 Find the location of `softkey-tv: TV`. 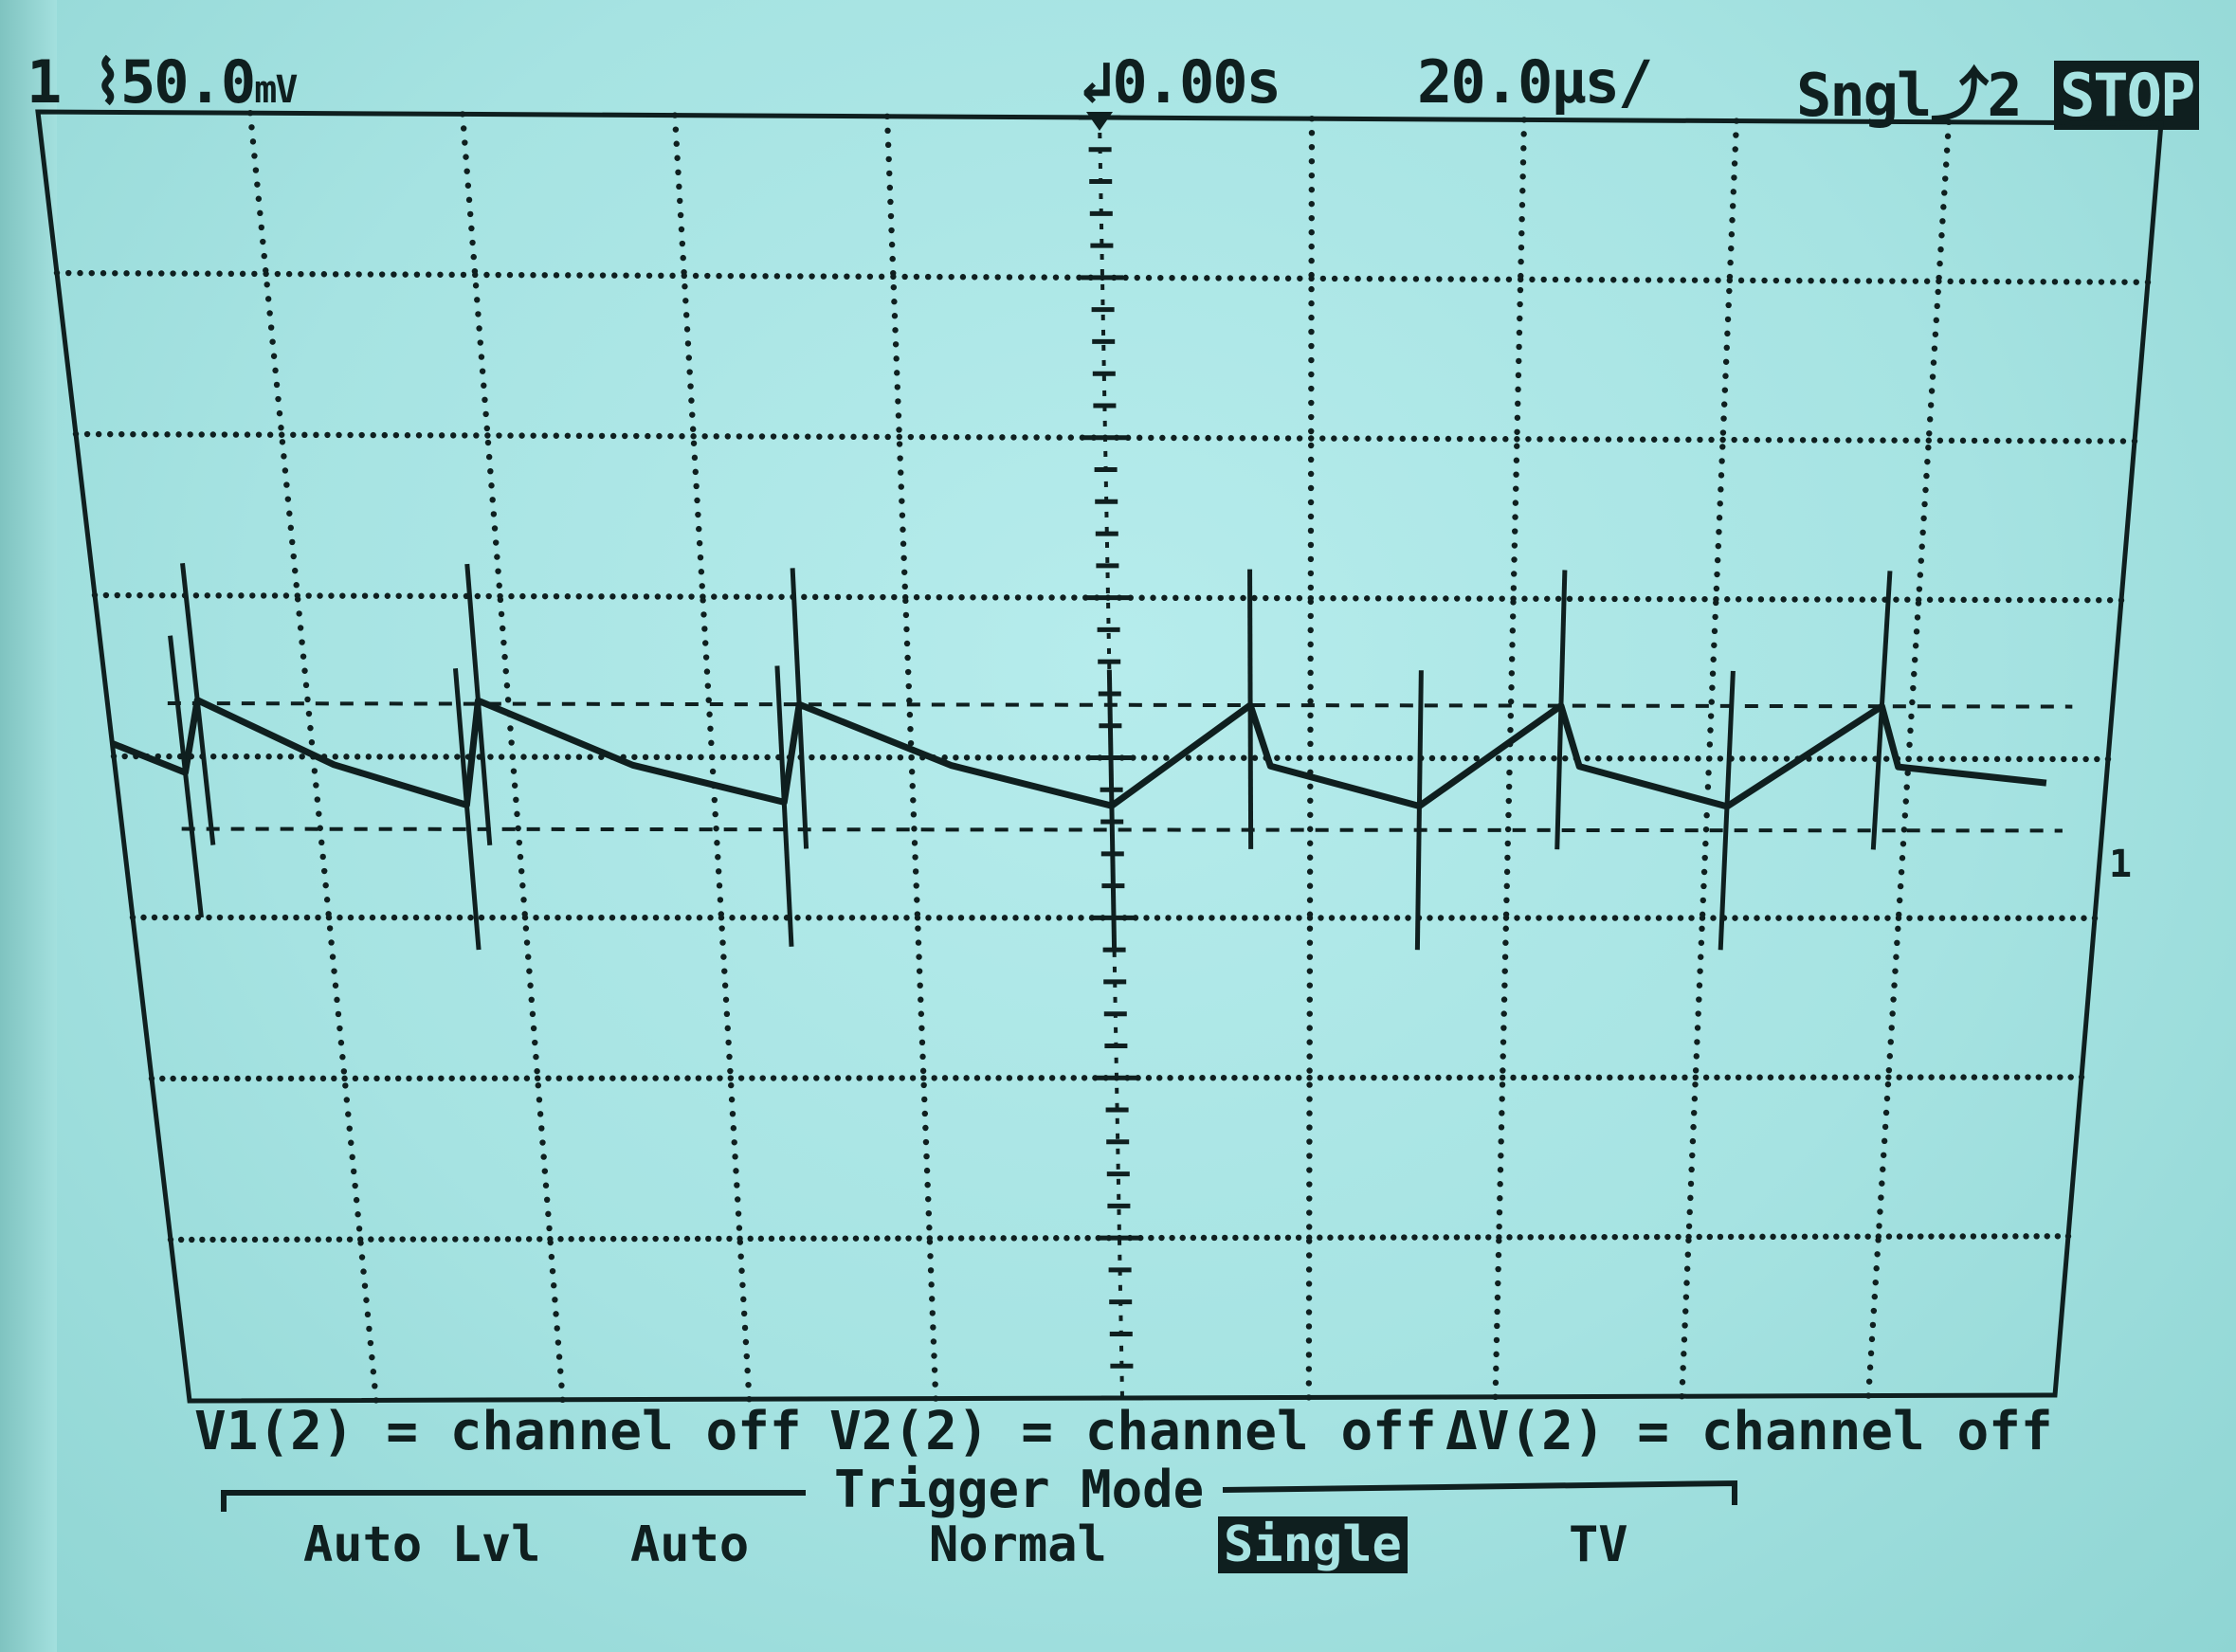

softkey-tv: TV is located at coordinates (1598, 1544).